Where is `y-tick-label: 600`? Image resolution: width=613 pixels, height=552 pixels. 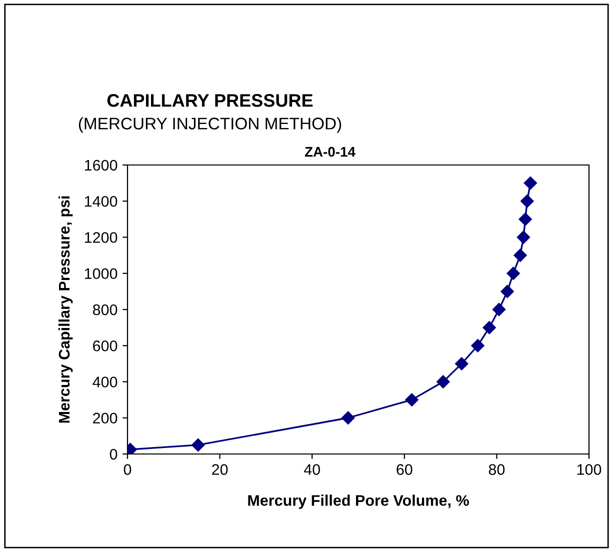
y-tick-label: 600 is located at coordinates (105, 346).